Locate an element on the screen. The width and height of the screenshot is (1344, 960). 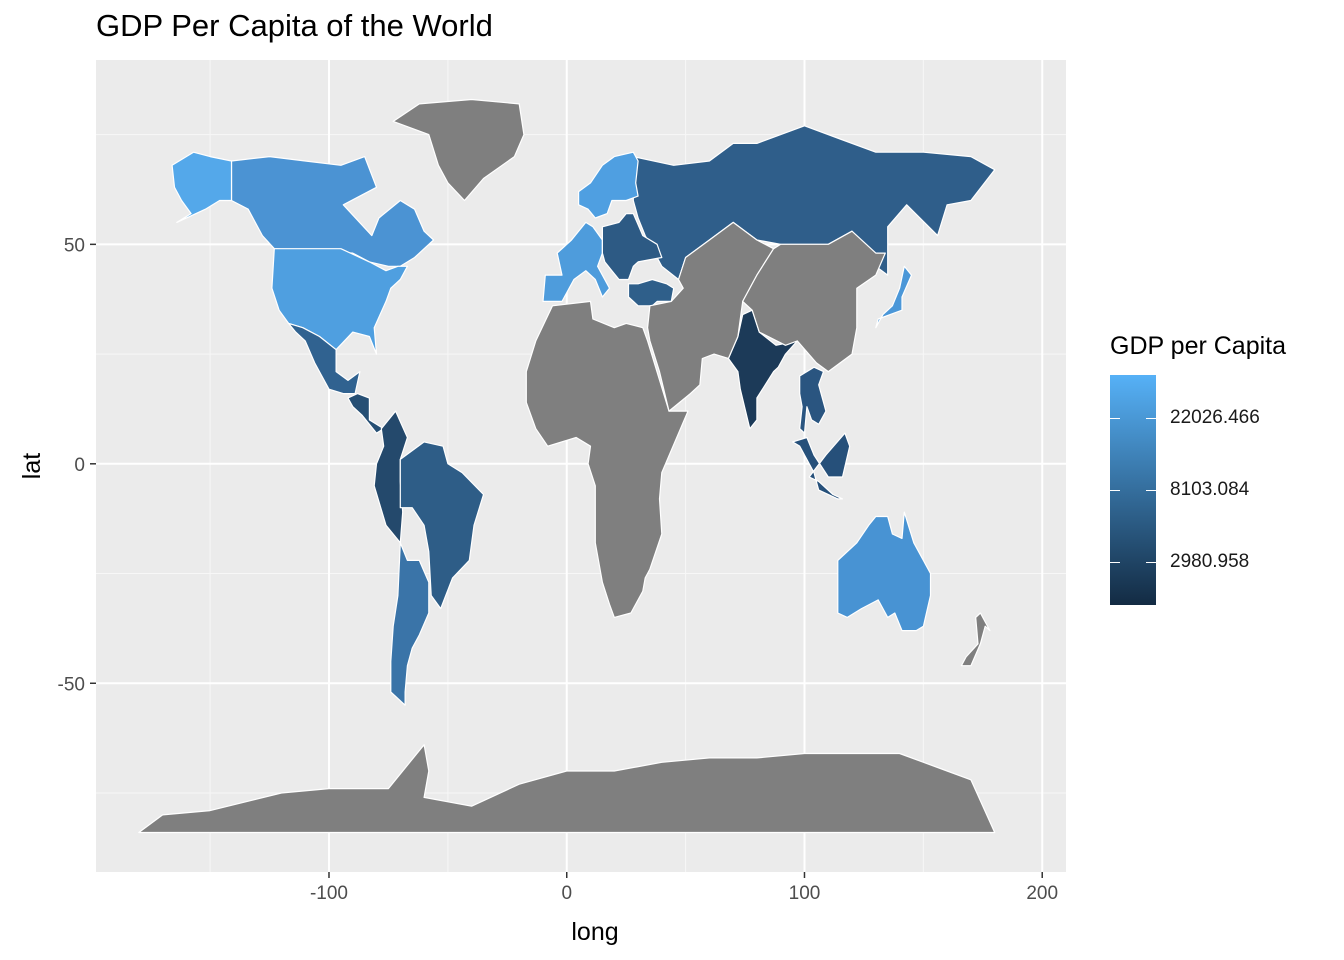
country-canada is located at coordinates (332, 211).